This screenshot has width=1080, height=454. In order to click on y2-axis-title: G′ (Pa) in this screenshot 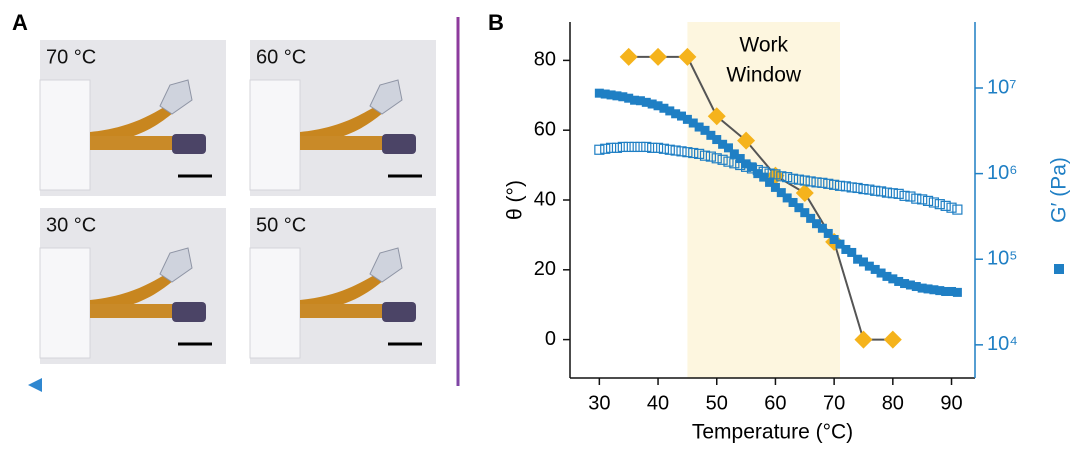, I will do `click(1059, 190)`.